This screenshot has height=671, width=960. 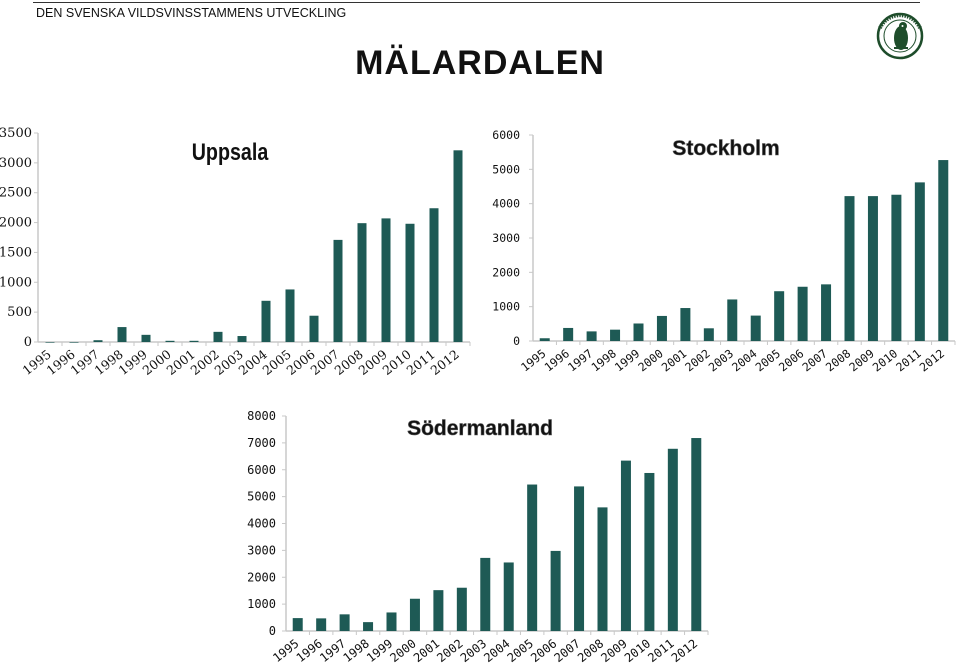 I want to click on page-title: MÄLARDALEN, so click(x=480, y=63).